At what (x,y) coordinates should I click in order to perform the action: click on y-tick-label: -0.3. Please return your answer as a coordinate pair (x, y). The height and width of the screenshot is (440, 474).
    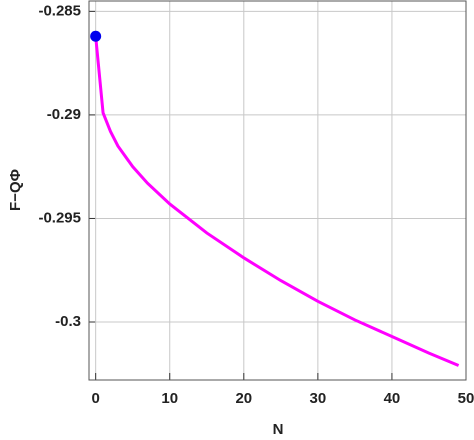
    Looking at the image, I should click on (68, 321).